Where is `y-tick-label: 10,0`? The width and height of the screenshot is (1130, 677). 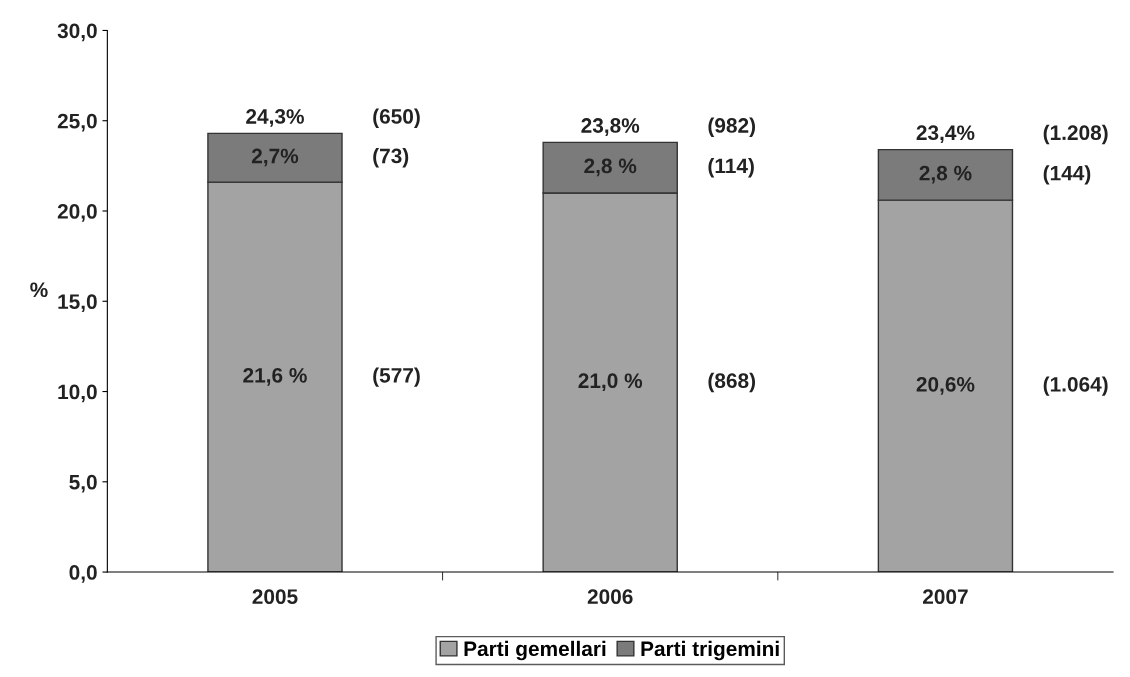 y-tick-label: 10,0 is located at coordinates (77, 393).